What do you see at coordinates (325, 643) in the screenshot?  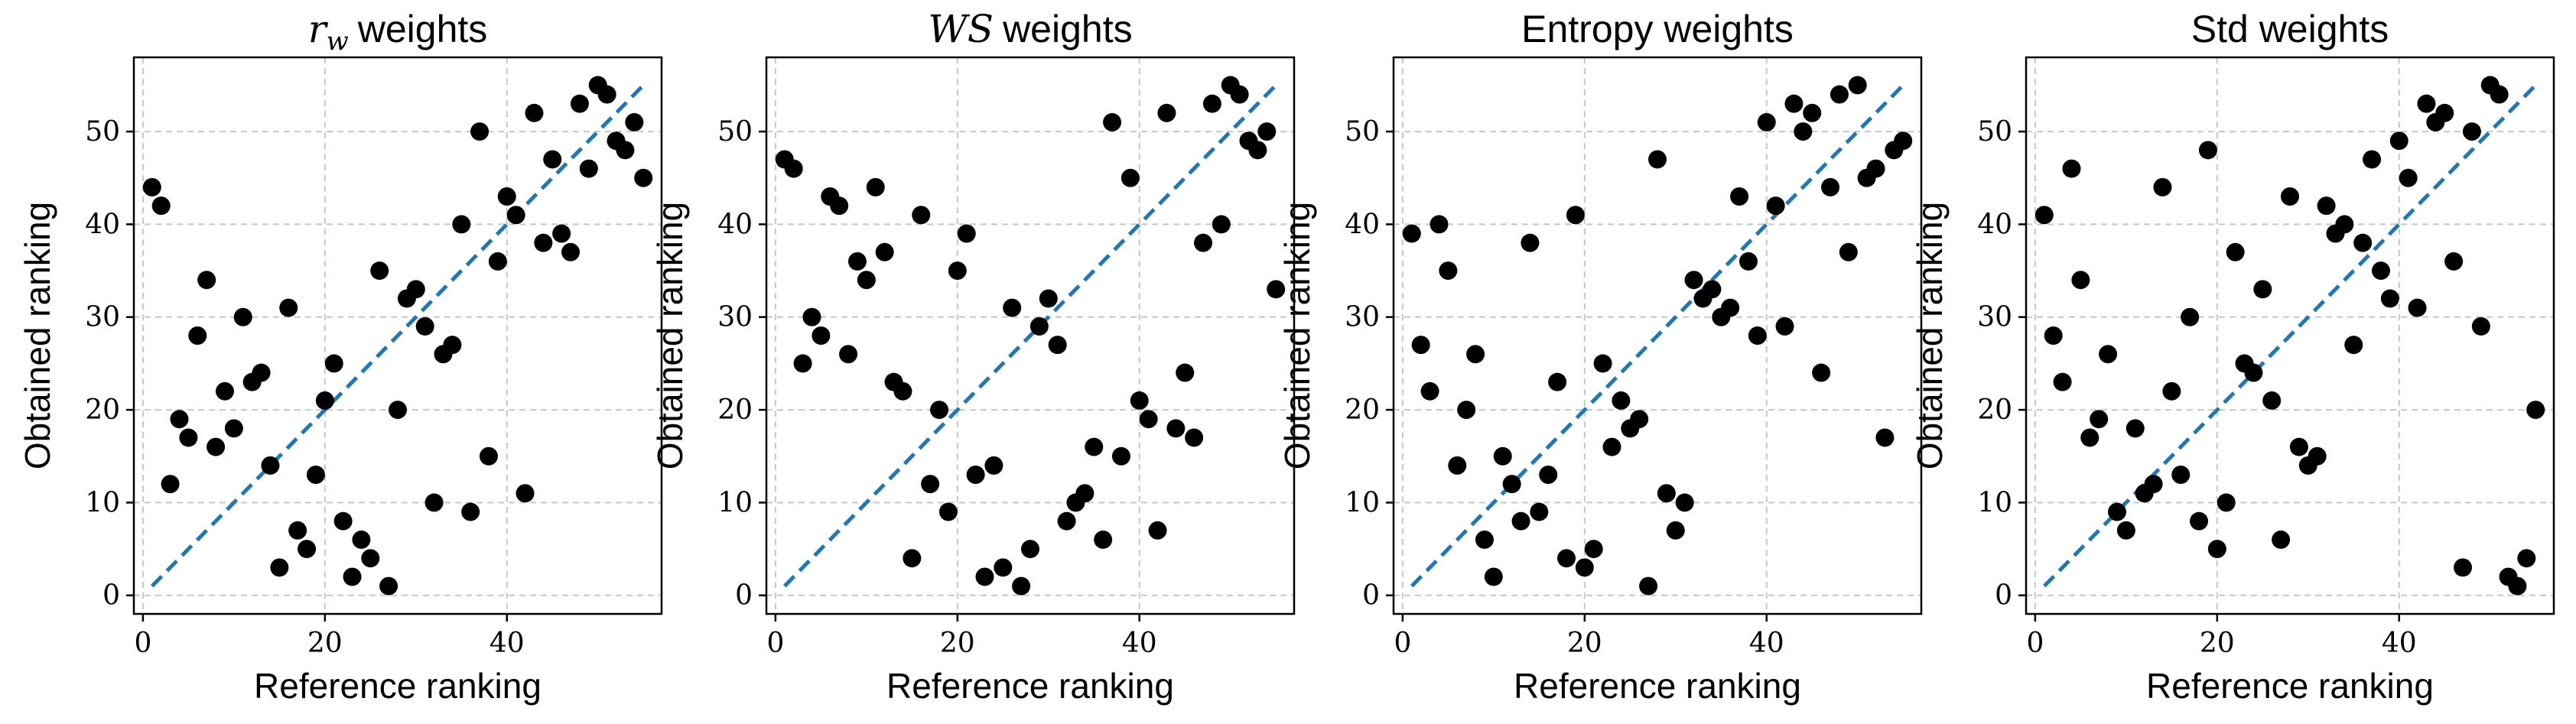 I see `x-tick-label: 20` at bounding box center [325, 643].